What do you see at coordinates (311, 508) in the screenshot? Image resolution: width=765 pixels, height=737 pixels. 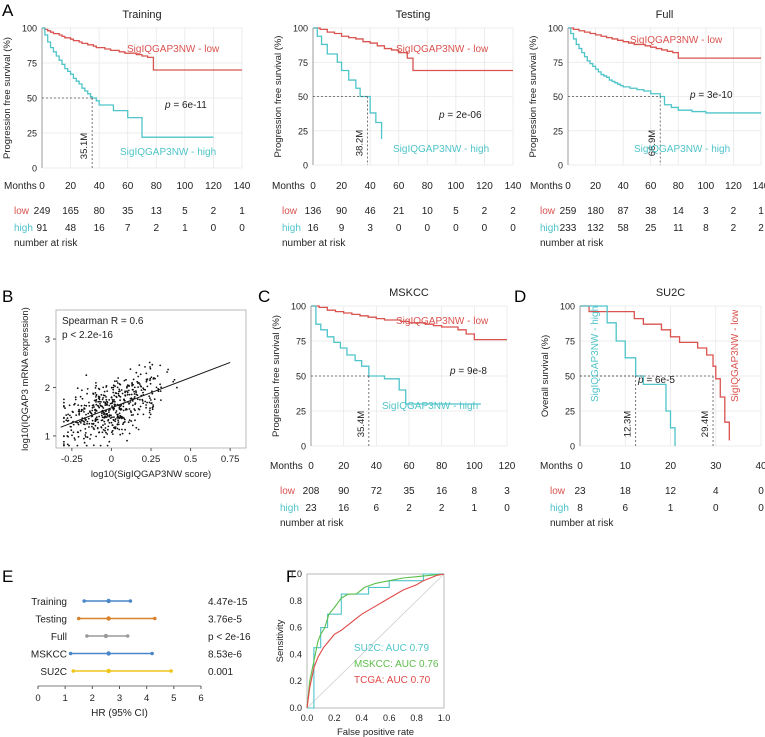 I see `risk-high-count: 23` at bounding box center [311, 508].